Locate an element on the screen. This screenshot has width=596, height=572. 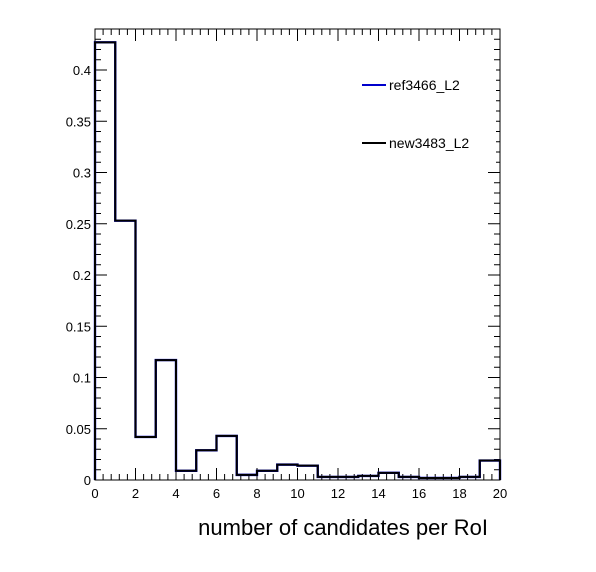
y-tick-label: 0.2 is located at coordinates (82, 275).